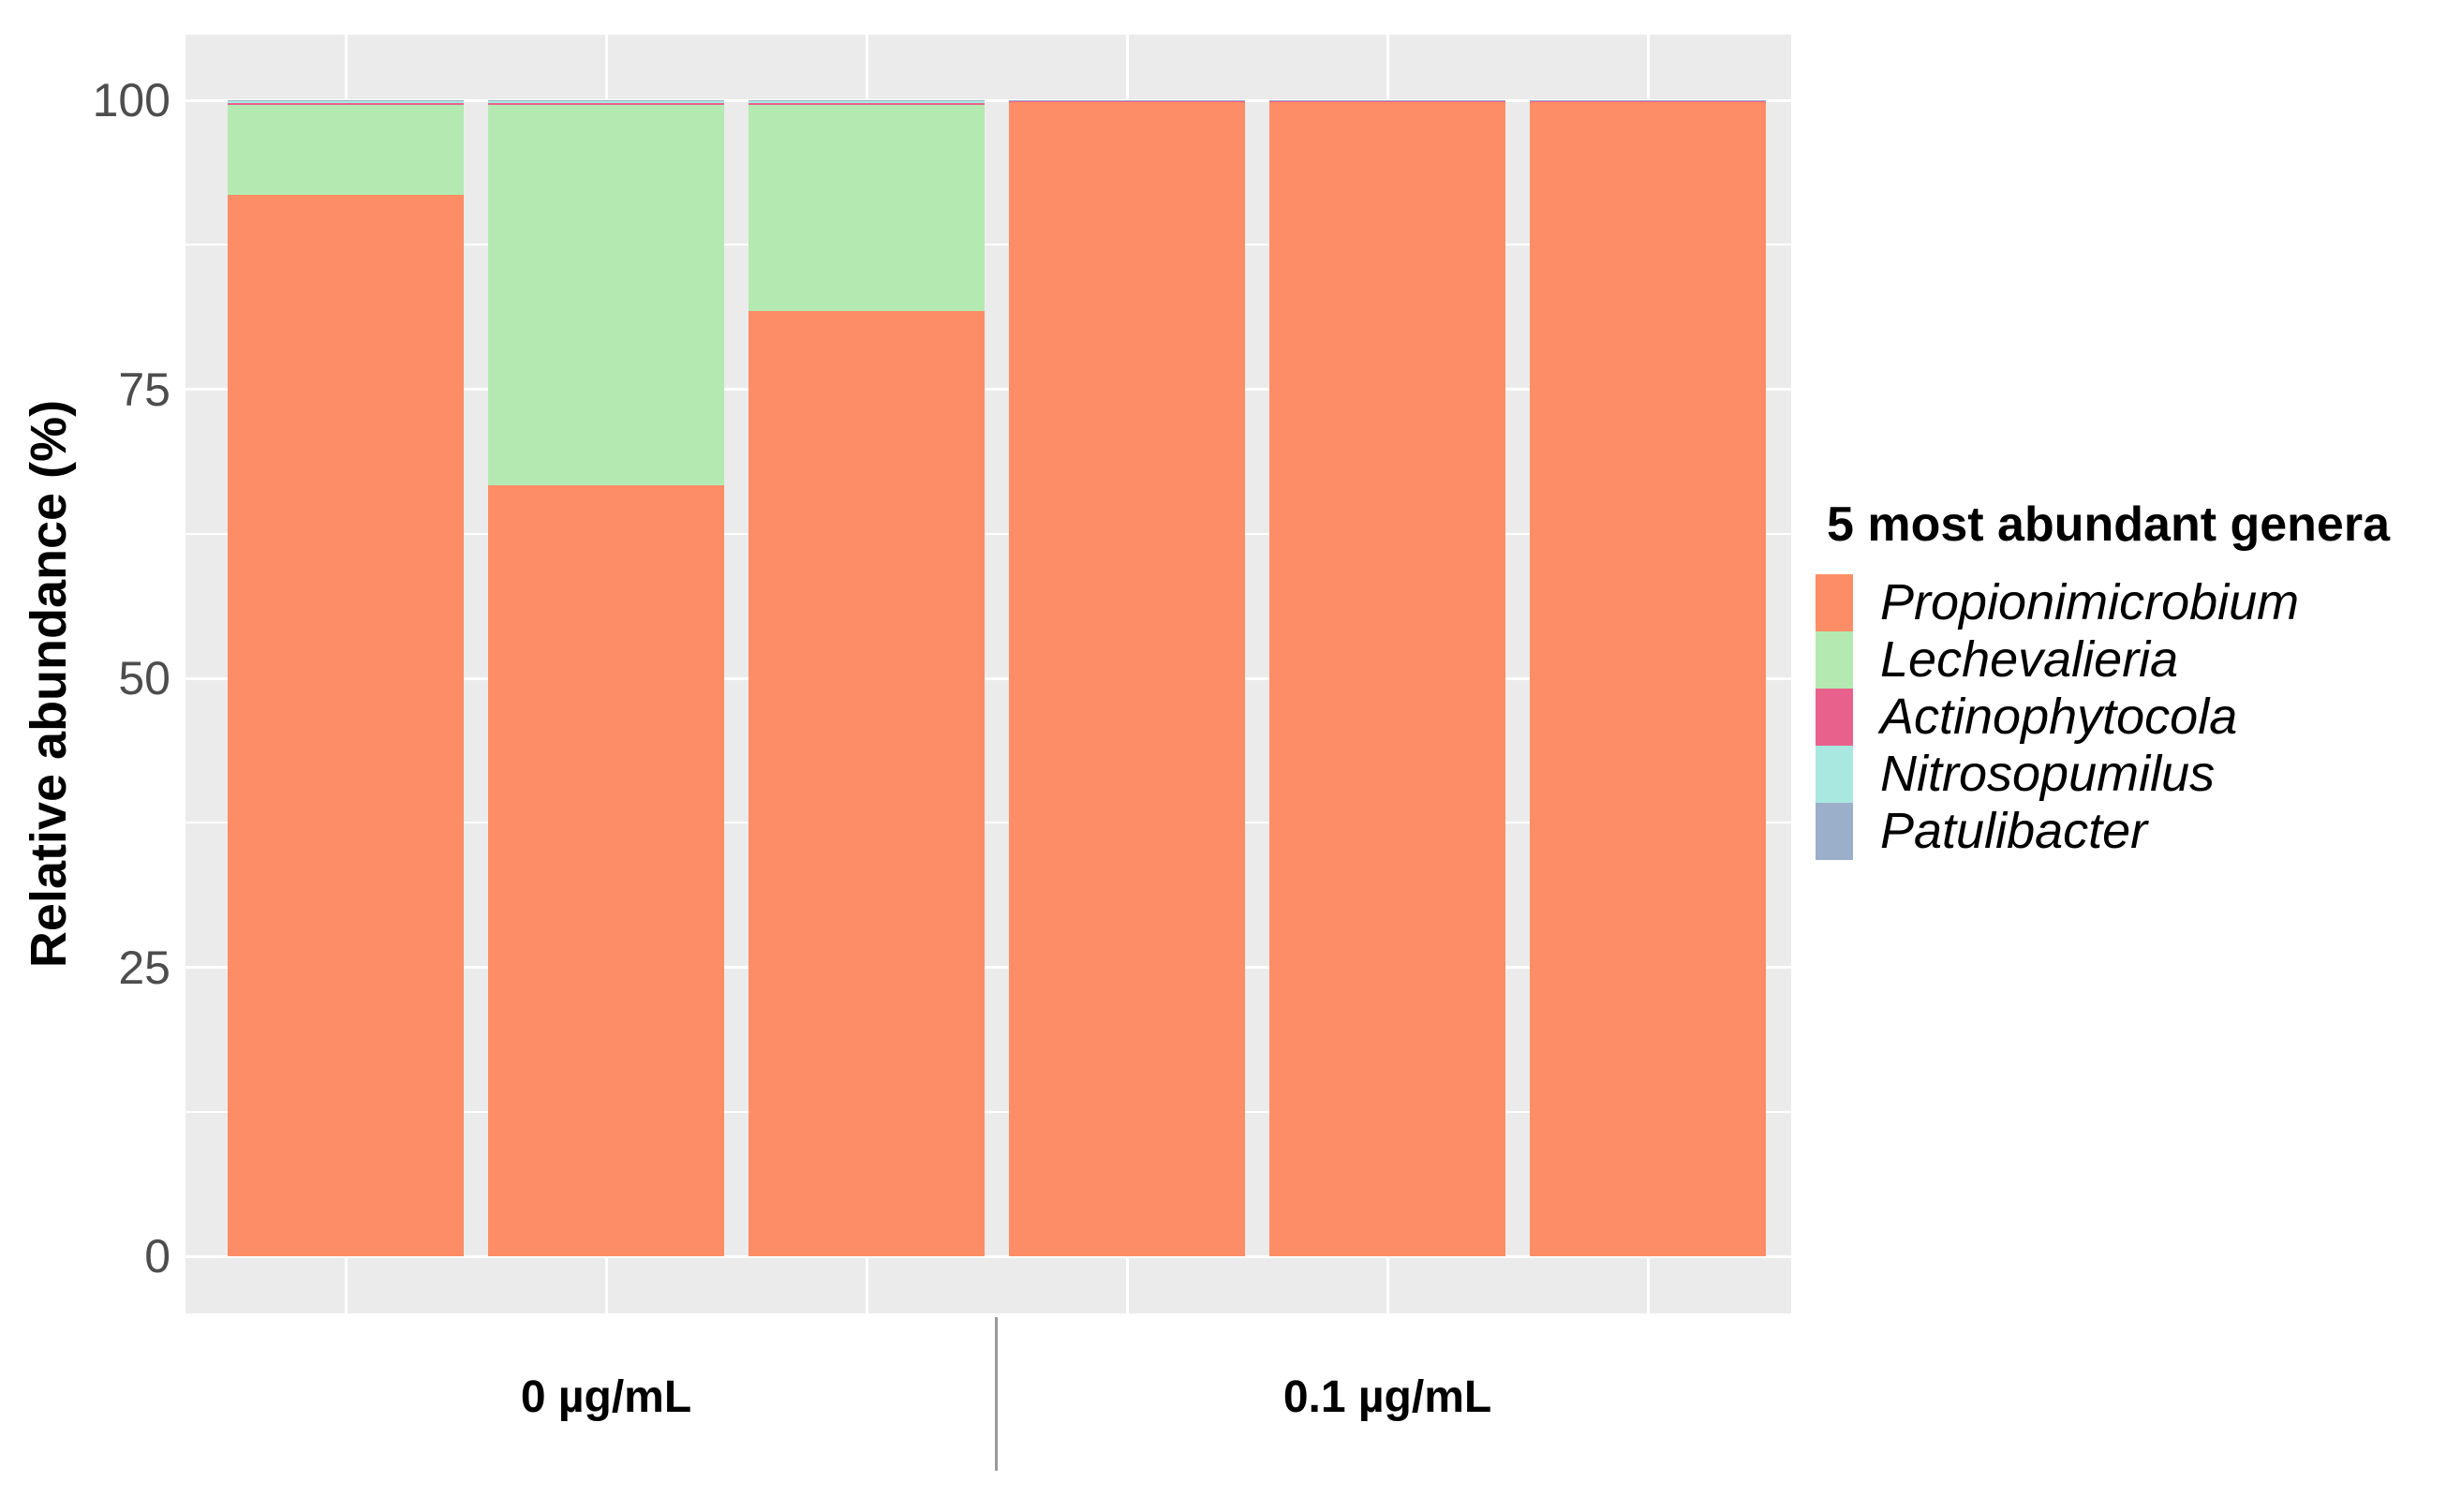  I want to click on legend-item: Actinophytocola, so click(2057, 717).